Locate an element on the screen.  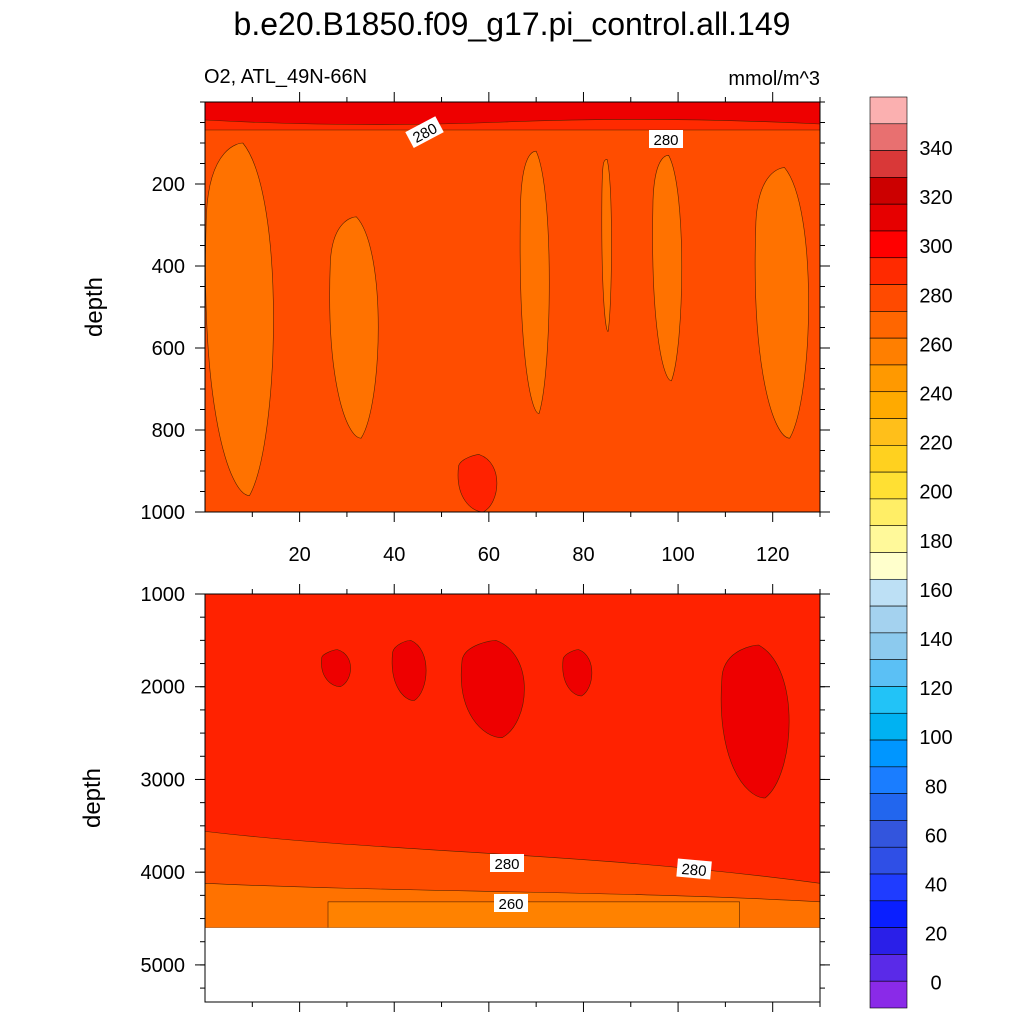
x-tick-label: 40 is located at coordinates (394, 555).